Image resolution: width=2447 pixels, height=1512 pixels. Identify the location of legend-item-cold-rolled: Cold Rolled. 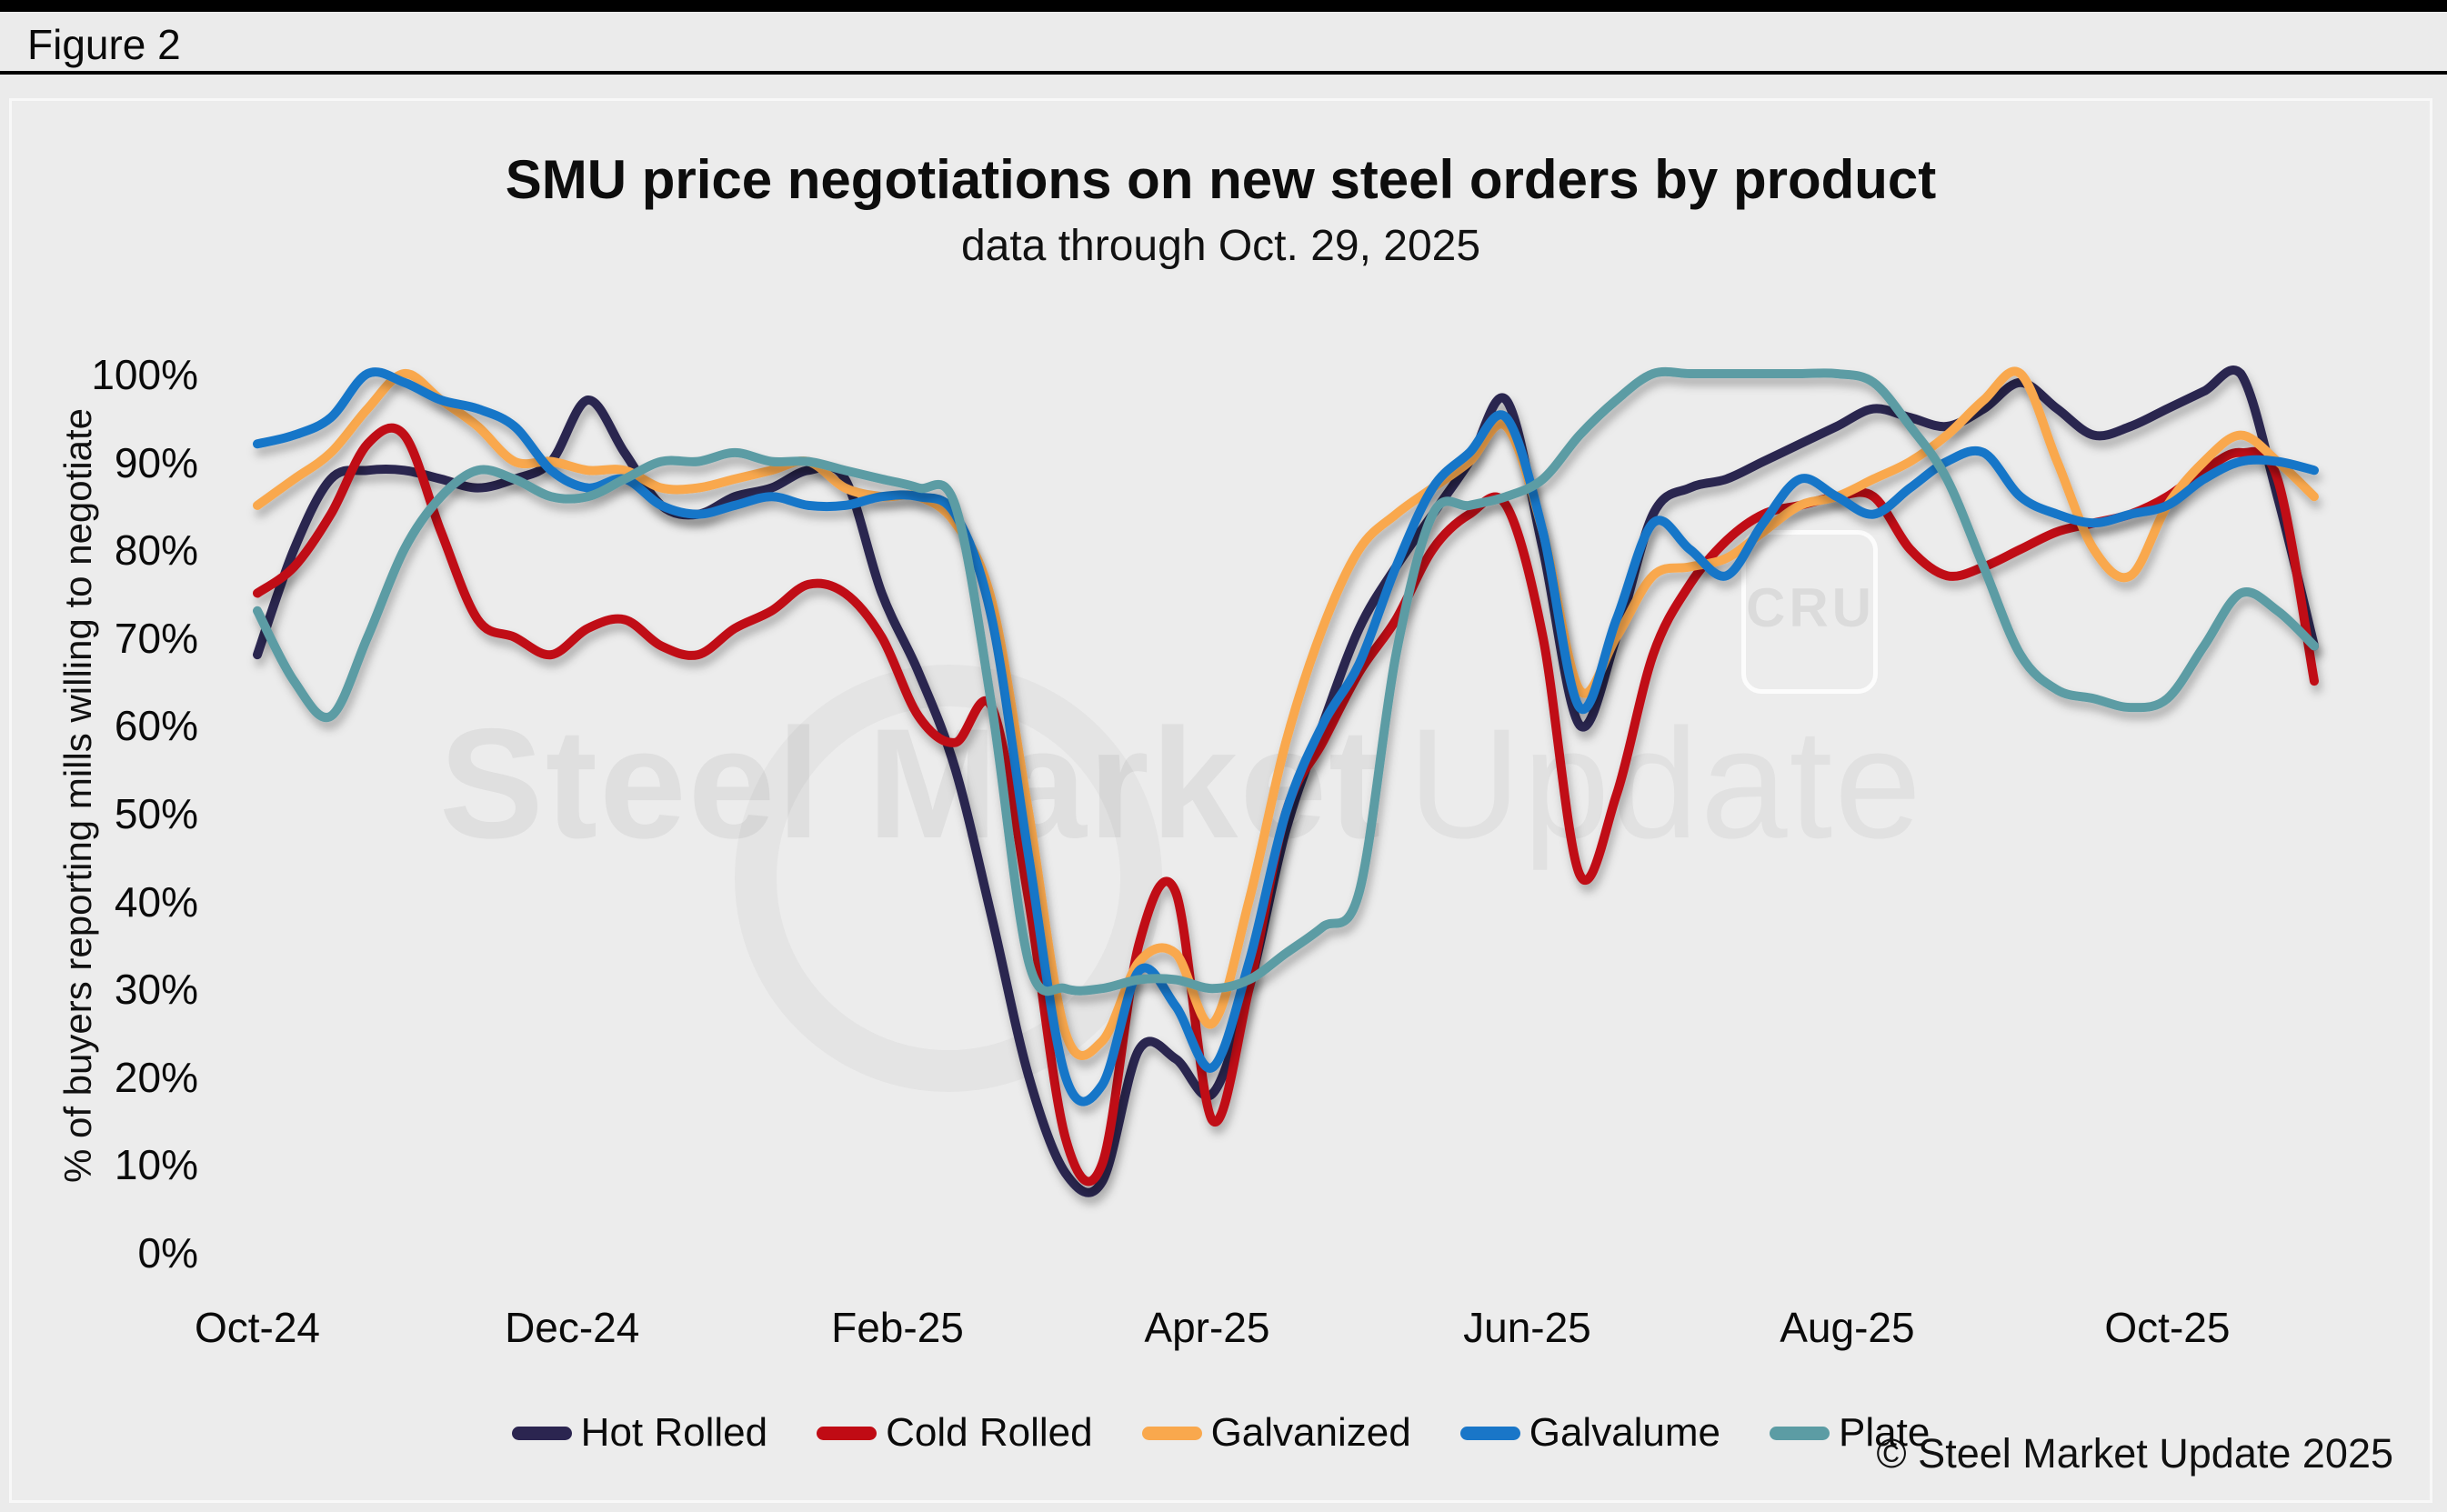
(955, 1433).